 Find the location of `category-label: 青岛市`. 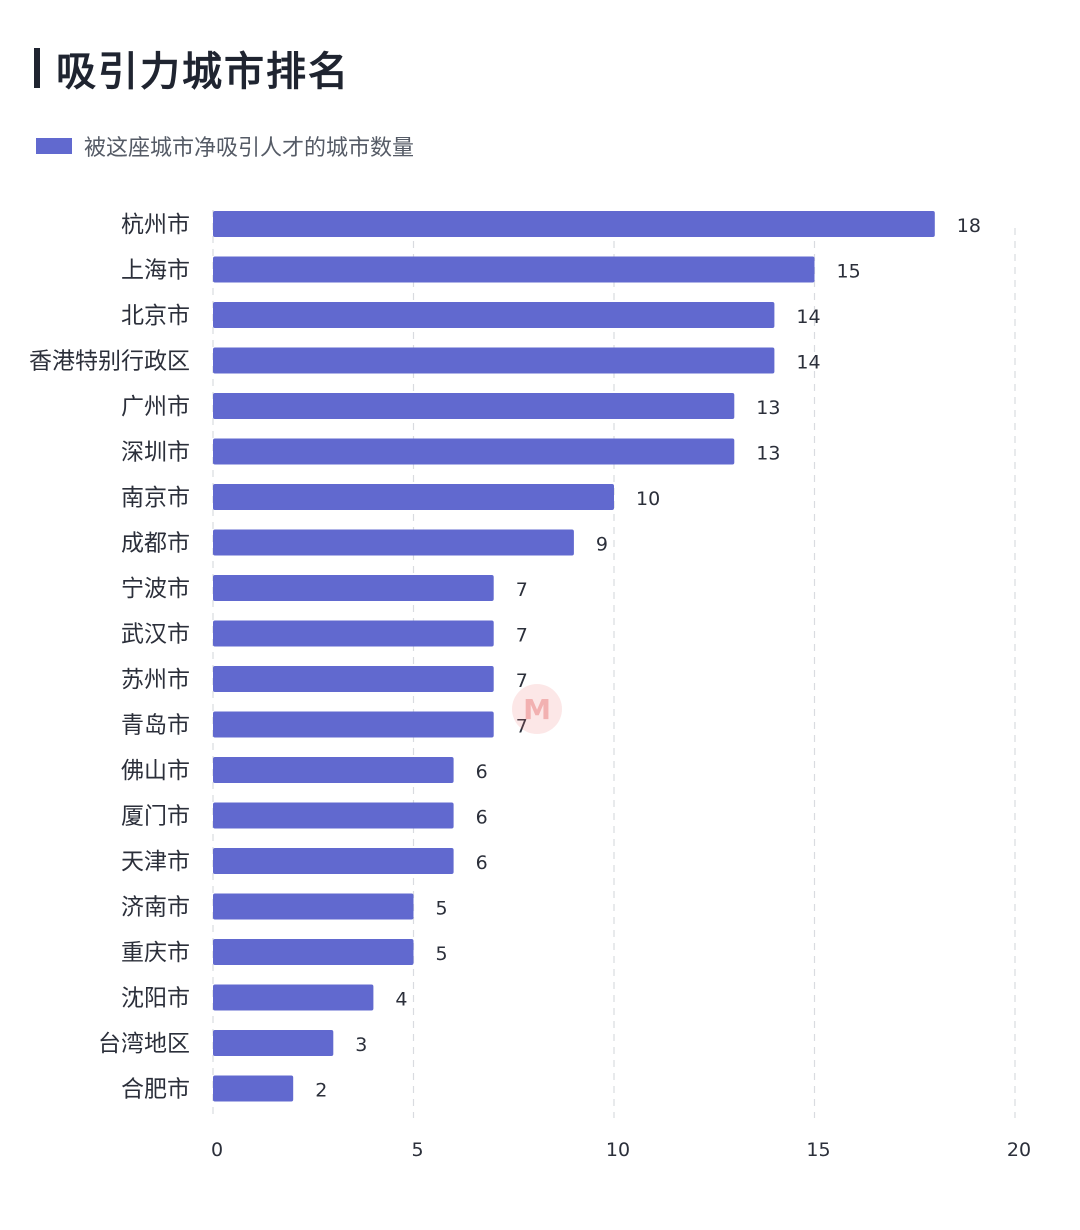

category-label: 青岛市 is located at coordinates (155, 726).